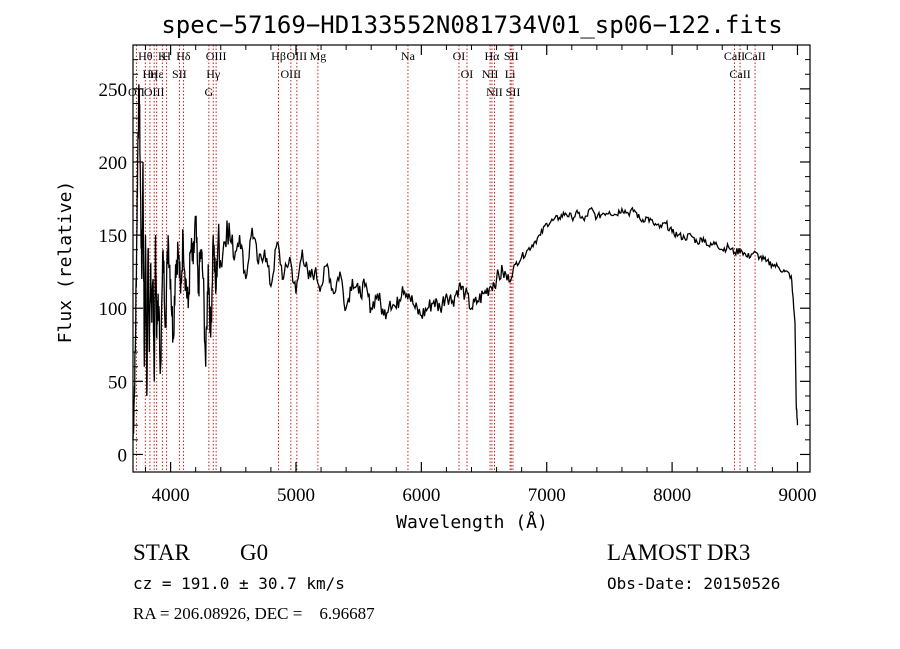  What do you see at coordinates (162, 56) in the screenshot?
I see `line-label: K` at bounding box center [162, 56].